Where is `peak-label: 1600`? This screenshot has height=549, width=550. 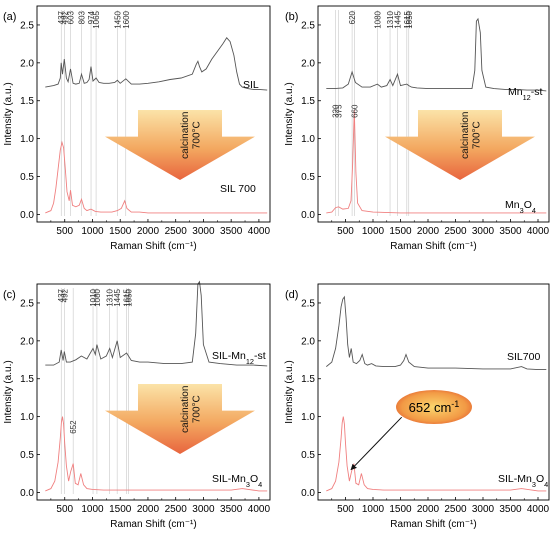 peak-label: 1600 is located at coordinates (126, 19).